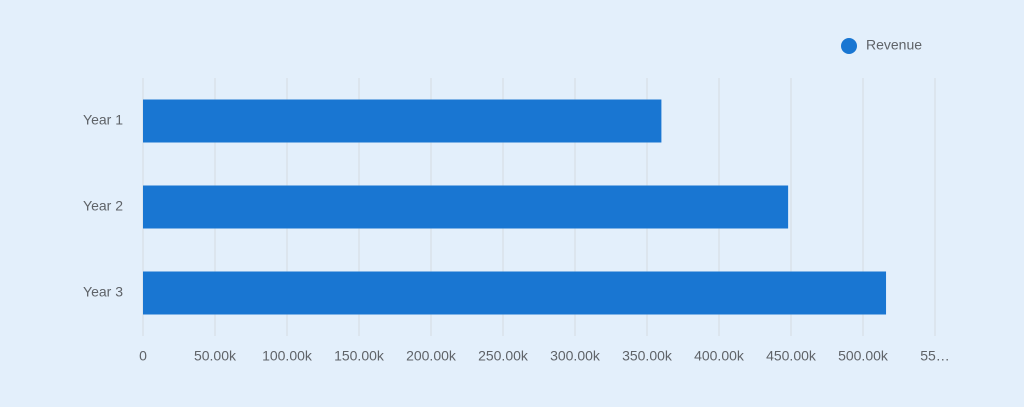  What do you see at coordinates (431, 356) in the screenshot?
I see `x-tick-label: 200.00k` at bounding box center [431, 356].